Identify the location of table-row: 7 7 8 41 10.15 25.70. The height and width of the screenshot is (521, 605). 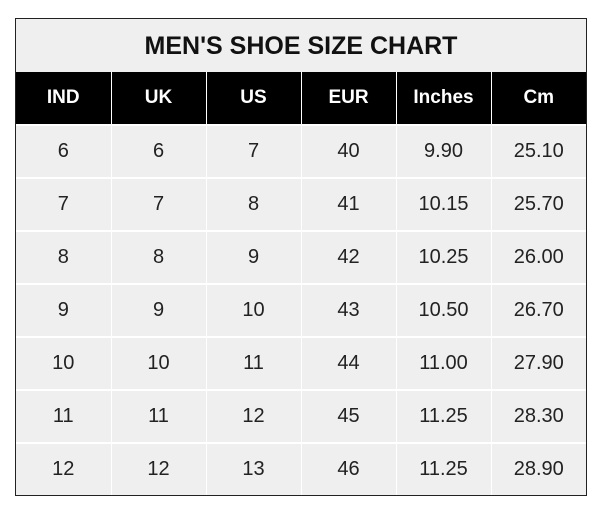
(301, 204).